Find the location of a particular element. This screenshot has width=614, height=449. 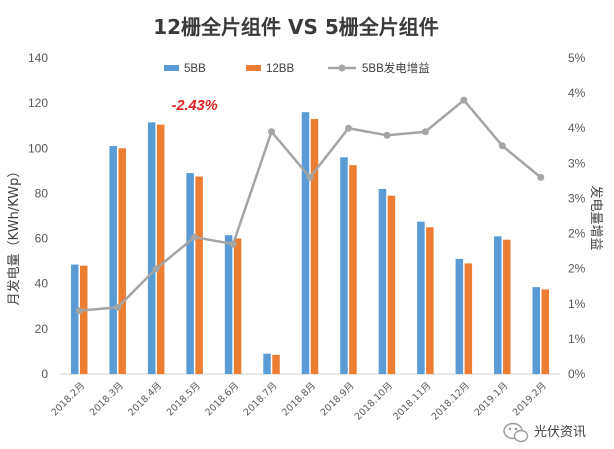

x-tick-label: 2018.2月 is located at coordinates (68, 399).